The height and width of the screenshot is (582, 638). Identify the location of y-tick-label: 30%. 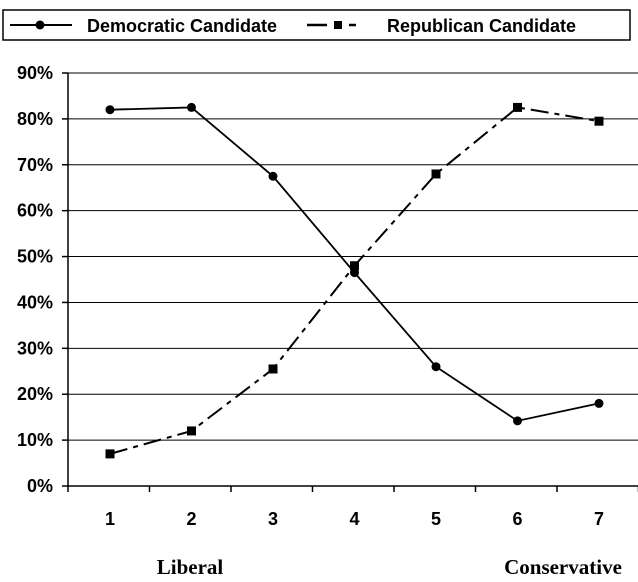
(35, 348).